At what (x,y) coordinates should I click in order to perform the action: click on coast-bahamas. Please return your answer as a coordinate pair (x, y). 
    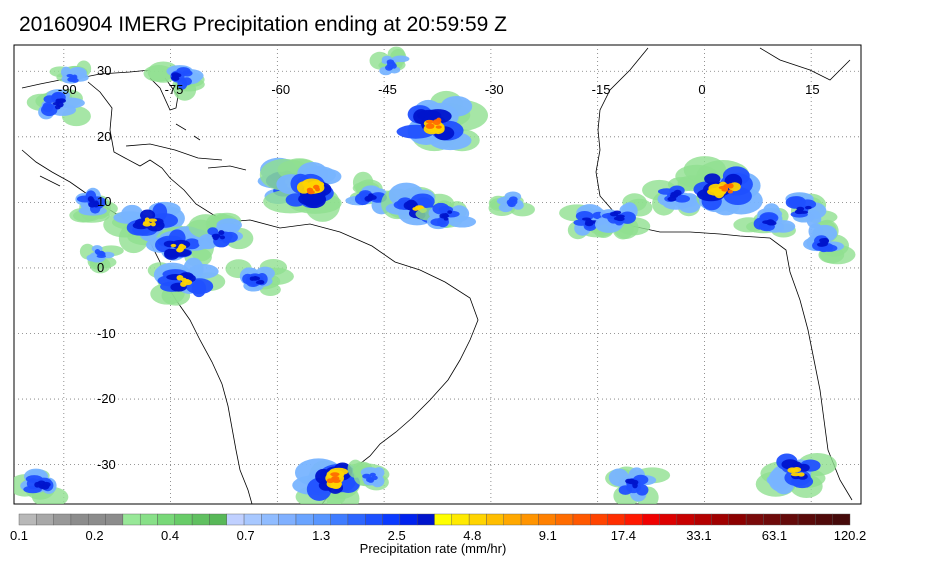
    Looking at the image, I should click on (188, 132).